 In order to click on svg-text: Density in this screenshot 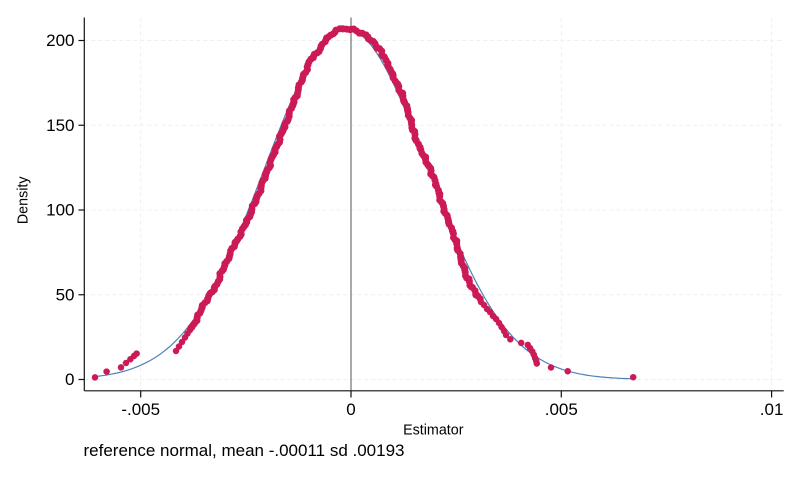, I will do `click(24, 200)`.